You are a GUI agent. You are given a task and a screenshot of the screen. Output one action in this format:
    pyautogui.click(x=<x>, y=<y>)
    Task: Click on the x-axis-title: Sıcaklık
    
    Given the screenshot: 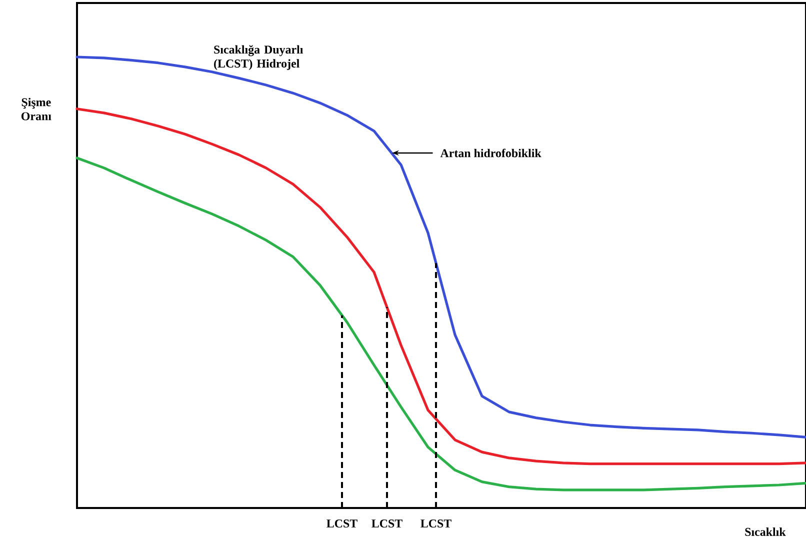 What is the action you would take?
    pyautogui.click(x=765, y=532)
    